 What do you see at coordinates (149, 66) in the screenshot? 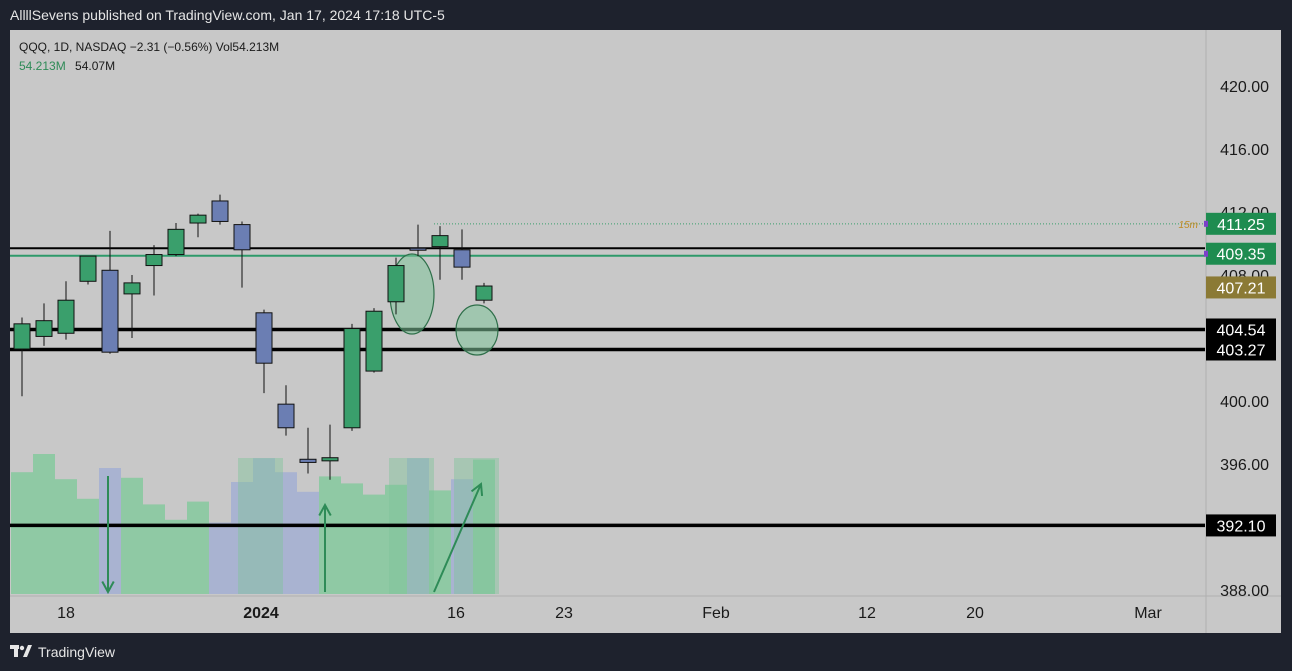
I see `volume-info: 54.213M 54.07M` at bounding box center [149, 66].